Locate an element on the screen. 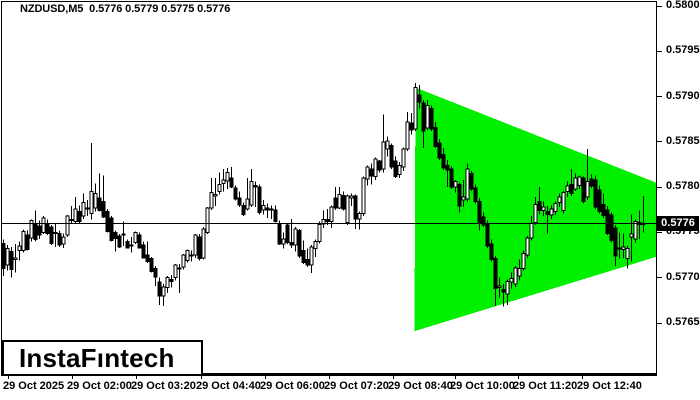 Image resolution: width=700 pixels, height=400 pixels. chart-symbol-ohlc: NZDUSD,M5 0.5776 0.5779 0.5775 0.5776 is located at coordinates (125, 9).